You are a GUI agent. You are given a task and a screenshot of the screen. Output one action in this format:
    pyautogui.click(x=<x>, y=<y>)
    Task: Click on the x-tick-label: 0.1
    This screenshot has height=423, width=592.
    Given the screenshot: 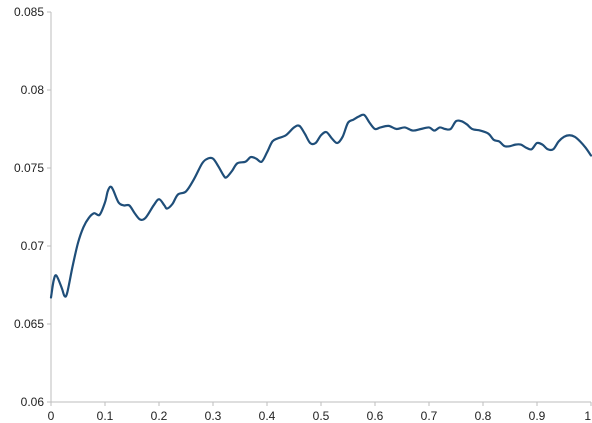 What is the action you would take?
    pyautogui.click(x=105, y=416)
    